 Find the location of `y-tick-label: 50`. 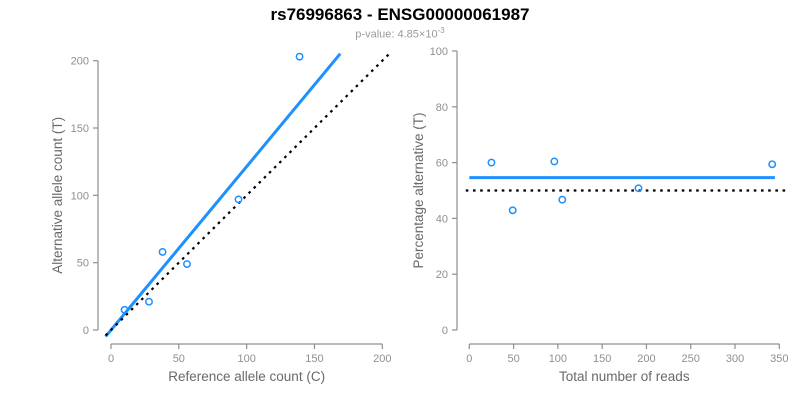

y-tick-label: 50 is located at coordinates (83, 264).